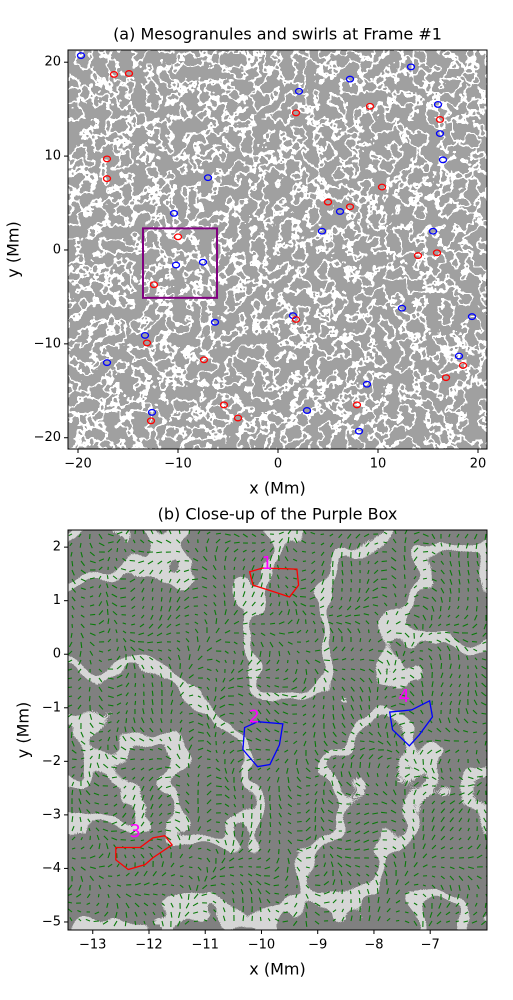  I want to click on y-tick-label: −2, so click(51, 761).